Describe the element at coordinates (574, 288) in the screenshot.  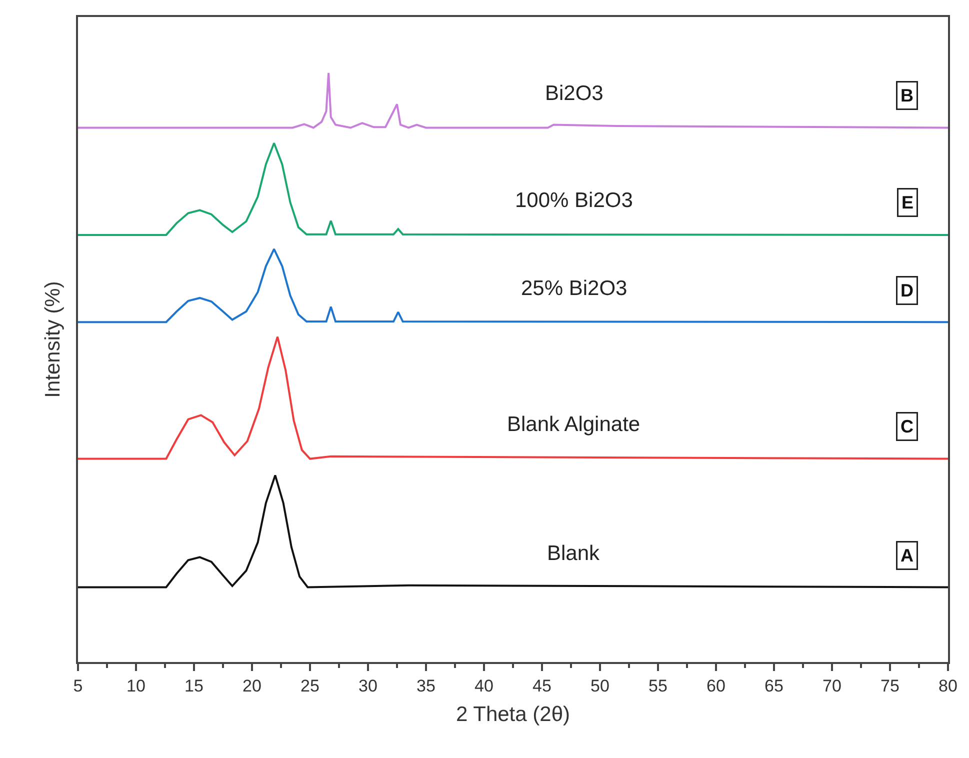
I see `series-label: 25% Bi2O3` at that location.